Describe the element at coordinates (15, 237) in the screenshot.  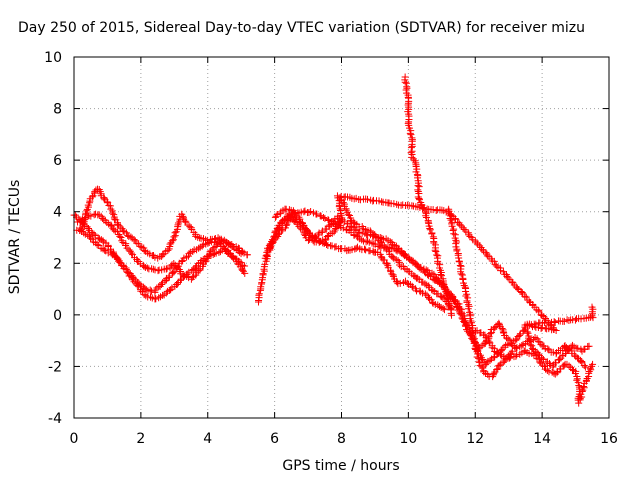
I see `y-axis-label: SDTVAR / TECUs` at that location.